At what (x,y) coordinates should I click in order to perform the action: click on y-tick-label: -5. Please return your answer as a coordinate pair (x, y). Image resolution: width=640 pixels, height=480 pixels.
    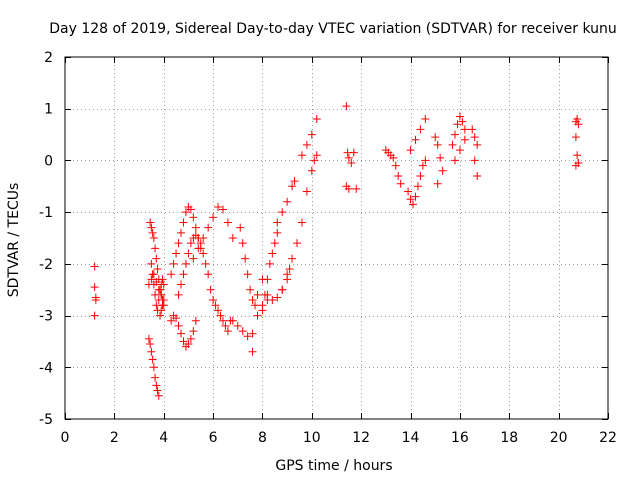
    Looking at the image, I should click on (46, 420).